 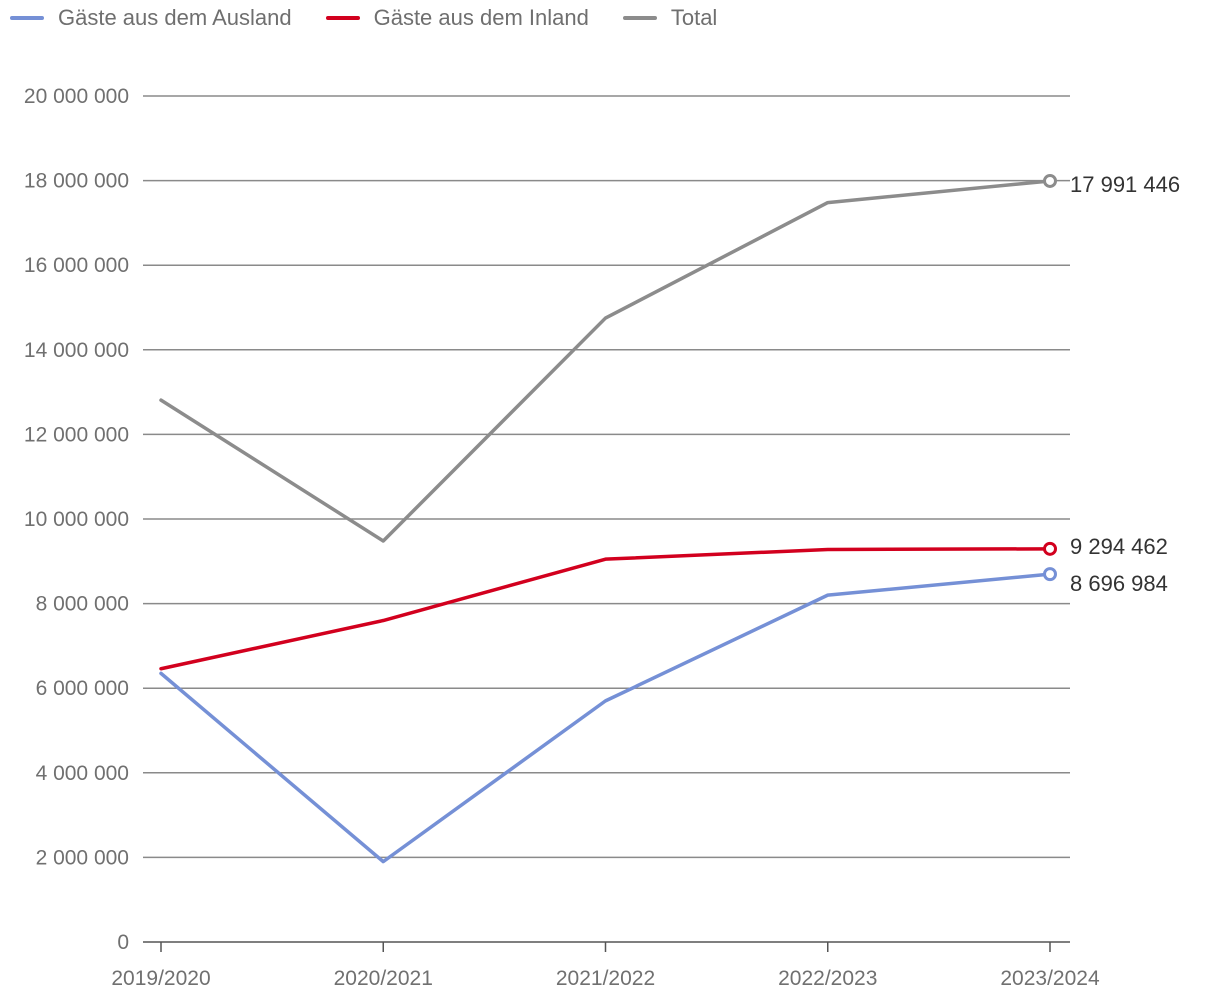 I want to click on y-tick-label: 0, so click(x=123, y=942).